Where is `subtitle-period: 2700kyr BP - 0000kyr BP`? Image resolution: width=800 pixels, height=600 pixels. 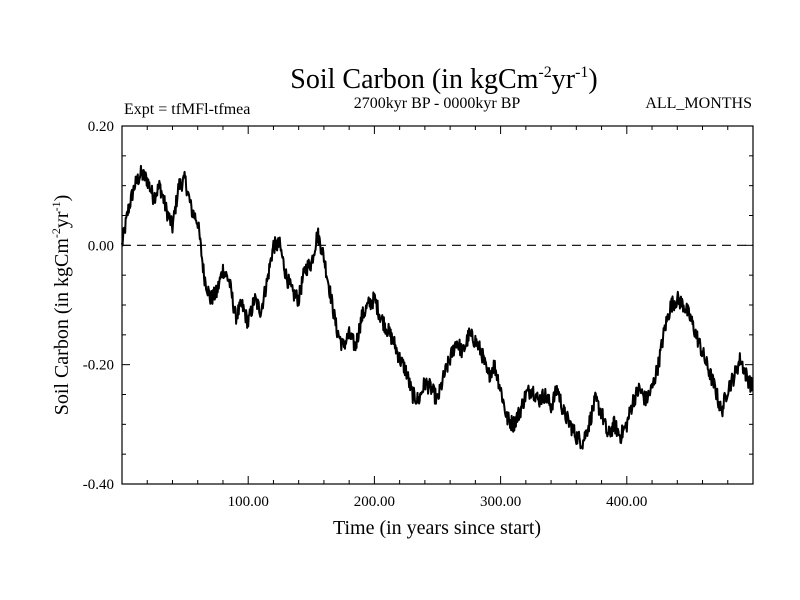
subtitle-period: 2700kyr BP - 0000kyr BP is located at coordinates (437, 103).